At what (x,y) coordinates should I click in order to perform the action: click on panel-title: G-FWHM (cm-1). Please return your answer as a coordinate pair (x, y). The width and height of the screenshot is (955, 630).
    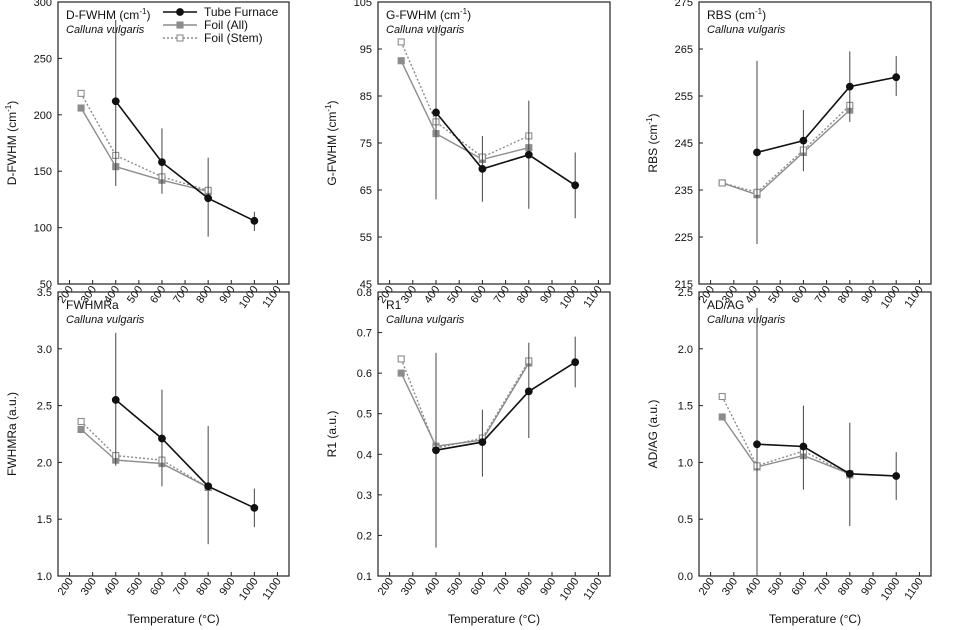
    Looking at the image, I should click on (428, 14).